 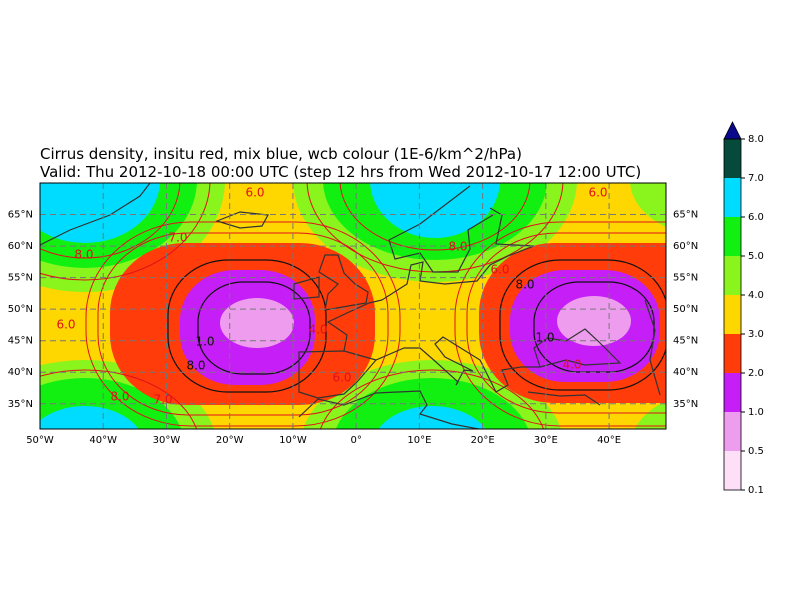 I want to click on lon-tick-label: 10°E, so click(x=419, y=440).